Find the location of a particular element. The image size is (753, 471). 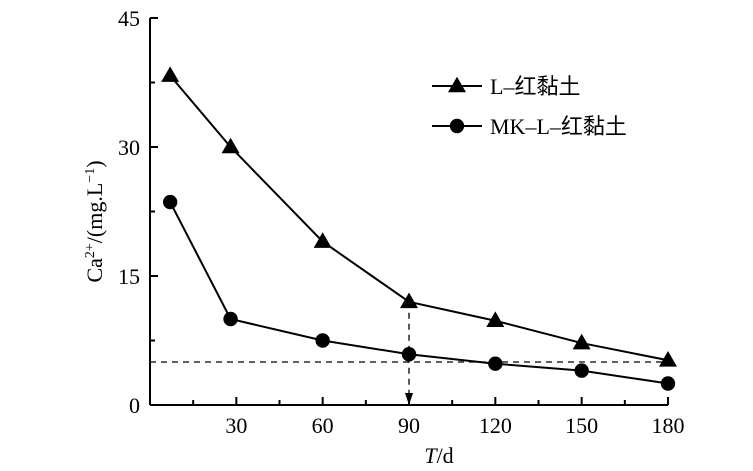

x-tick-label: 60 is located at coordinates (323, 425).